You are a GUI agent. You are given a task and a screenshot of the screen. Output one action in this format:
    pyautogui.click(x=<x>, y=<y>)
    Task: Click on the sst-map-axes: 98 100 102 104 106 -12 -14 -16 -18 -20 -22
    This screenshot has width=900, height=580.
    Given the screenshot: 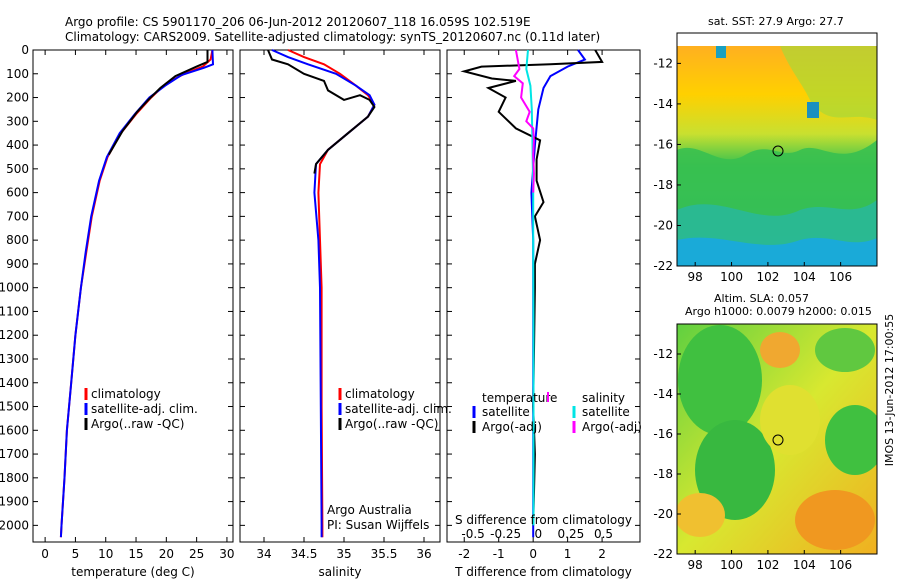 What is the action you would take?
    pyautogui.click(x=752, y=170)
    